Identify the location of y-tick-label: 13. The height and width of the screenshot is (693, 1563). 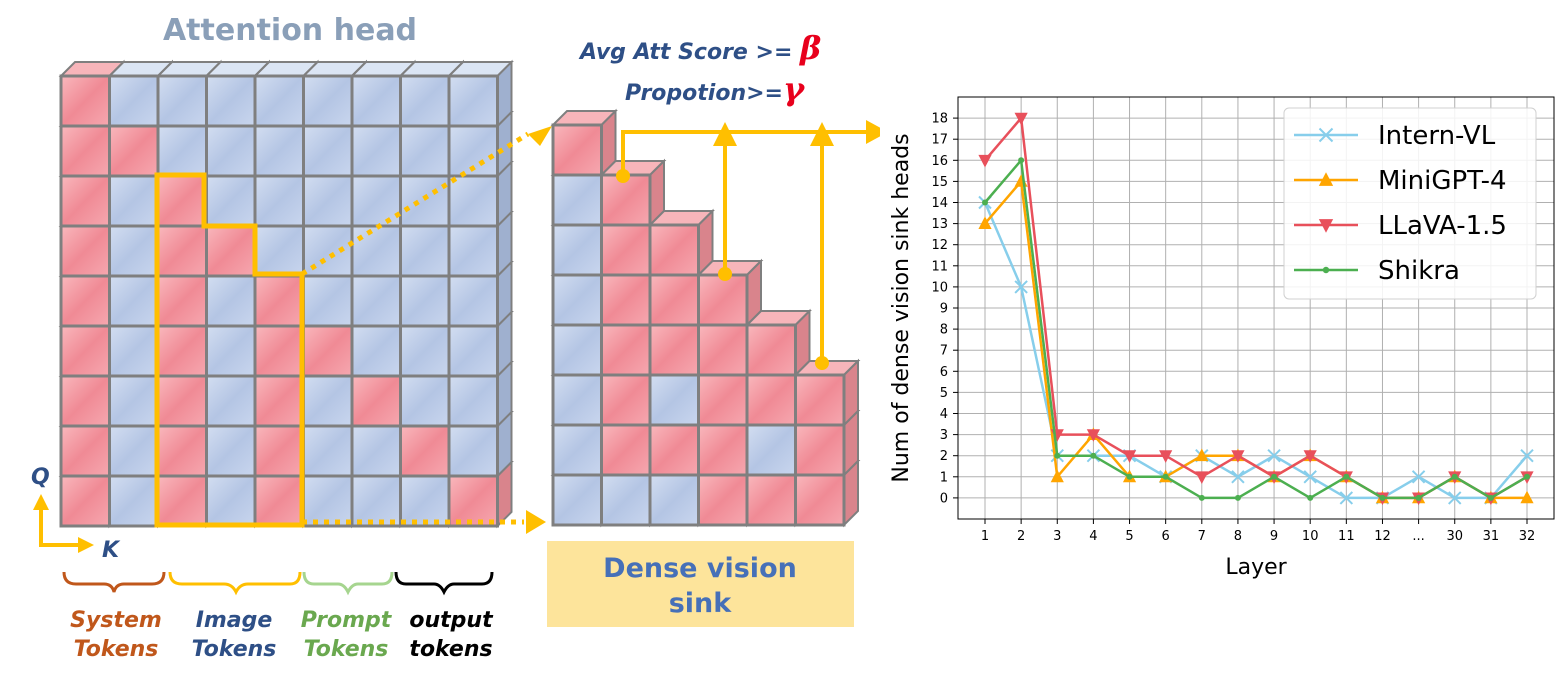
(939, 224).